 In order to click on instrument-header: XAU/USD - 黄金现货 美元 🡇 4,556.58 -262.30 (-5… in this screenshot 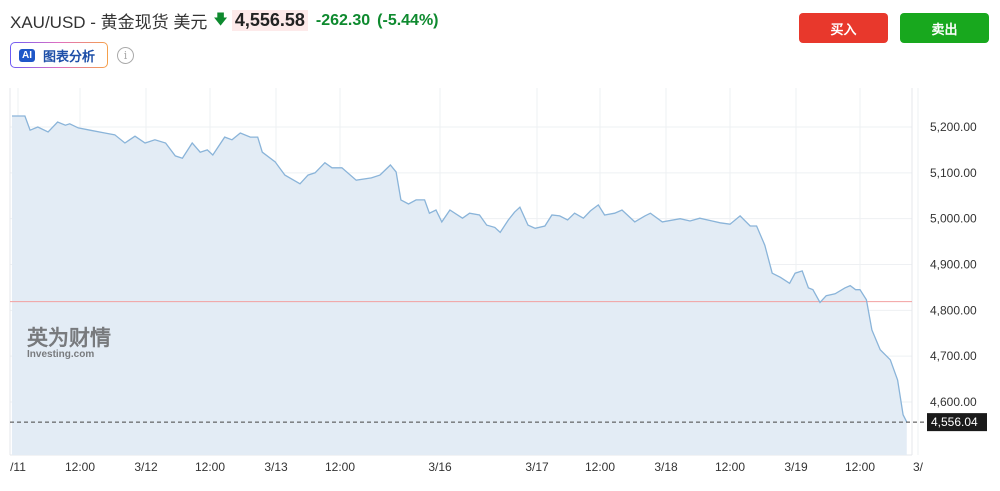, I will do `click(224, 20)`.